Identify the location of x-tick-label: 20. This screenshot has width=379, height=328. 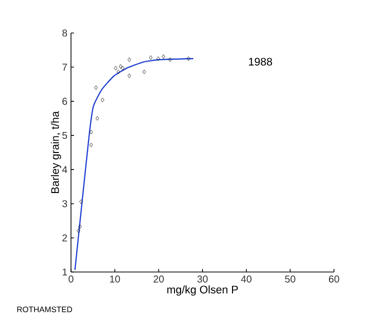
(159, 279).